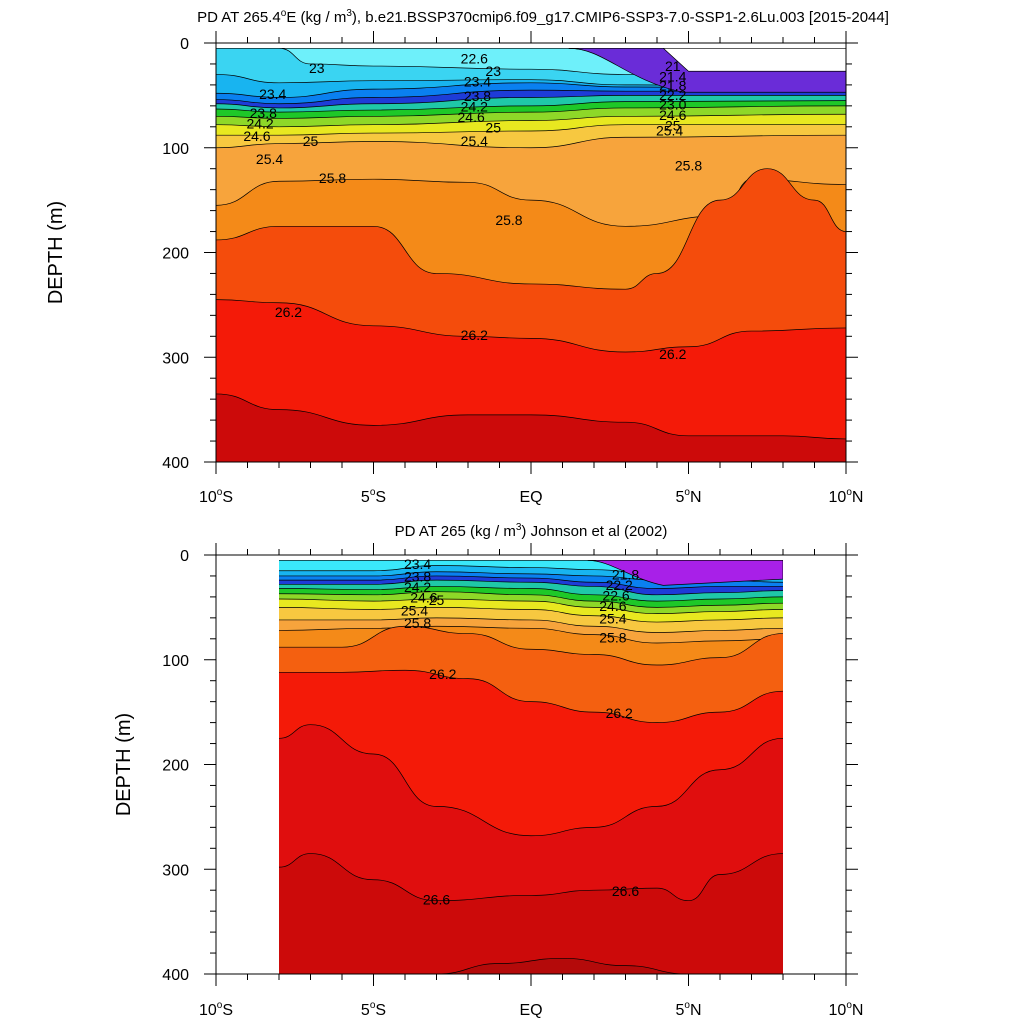 The image size is (1024, 1024). I want to click on contour-label: 21, so click(673, 66).